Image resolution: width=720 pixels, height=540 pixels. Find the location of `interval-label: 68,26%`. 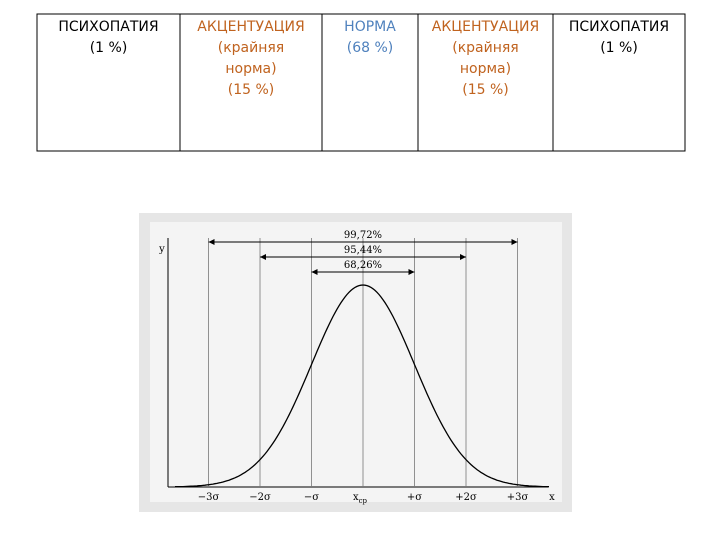

interval-label: 68,26% is located at coordinates (363, 265).